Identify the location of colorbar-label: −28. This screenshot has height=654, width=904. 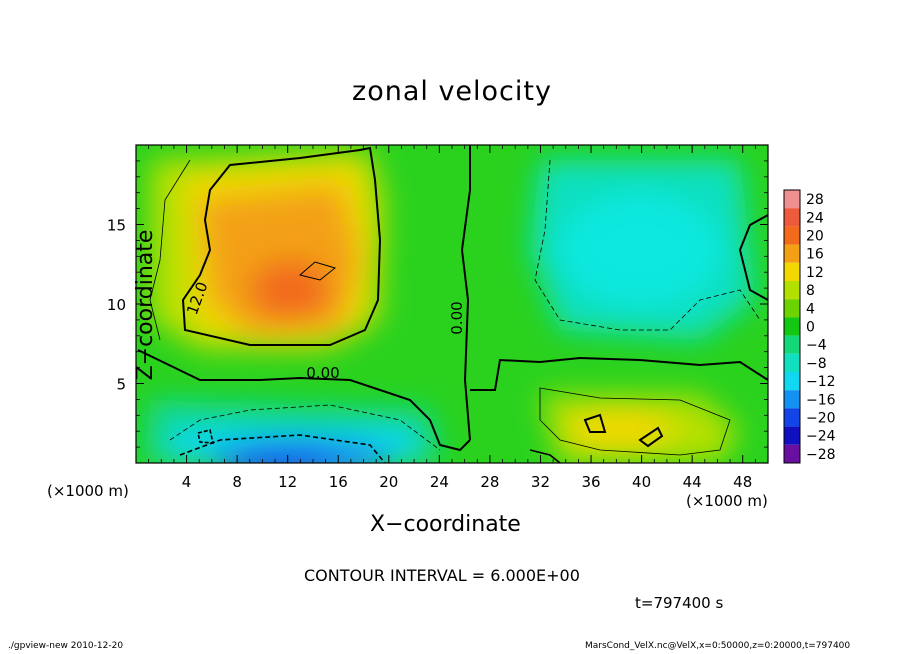
(821, 455).